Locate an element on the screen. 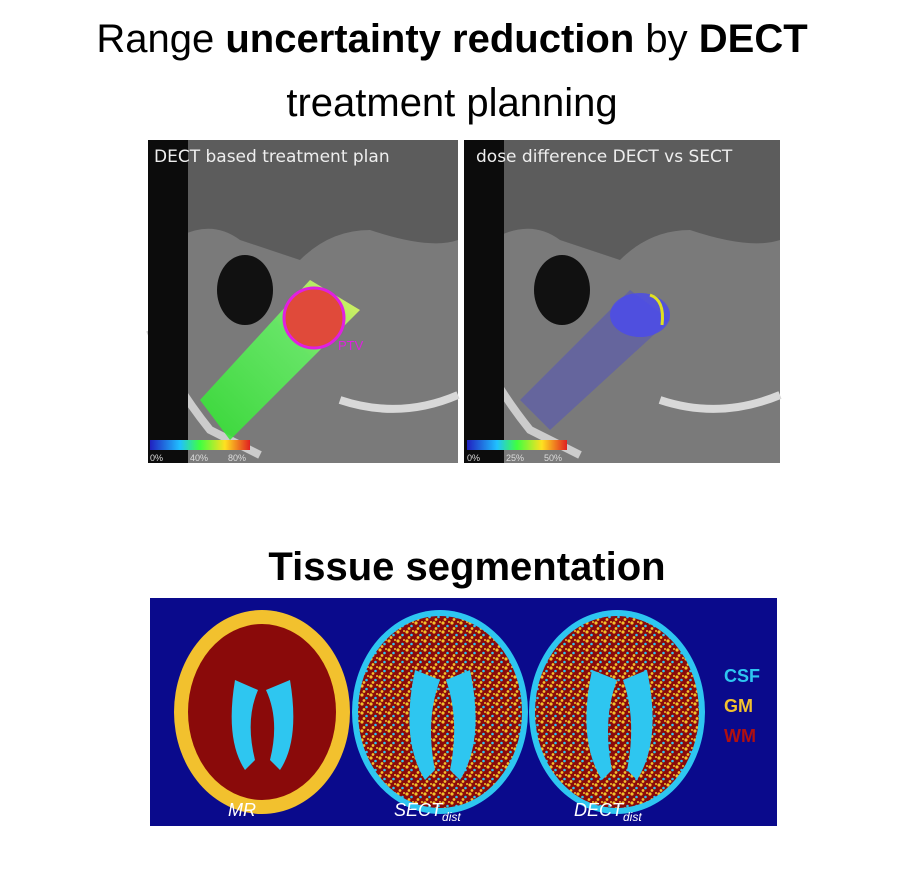 This screenshot has height=883, width=904. label-main: DECT is located at coordinates (599, 810).